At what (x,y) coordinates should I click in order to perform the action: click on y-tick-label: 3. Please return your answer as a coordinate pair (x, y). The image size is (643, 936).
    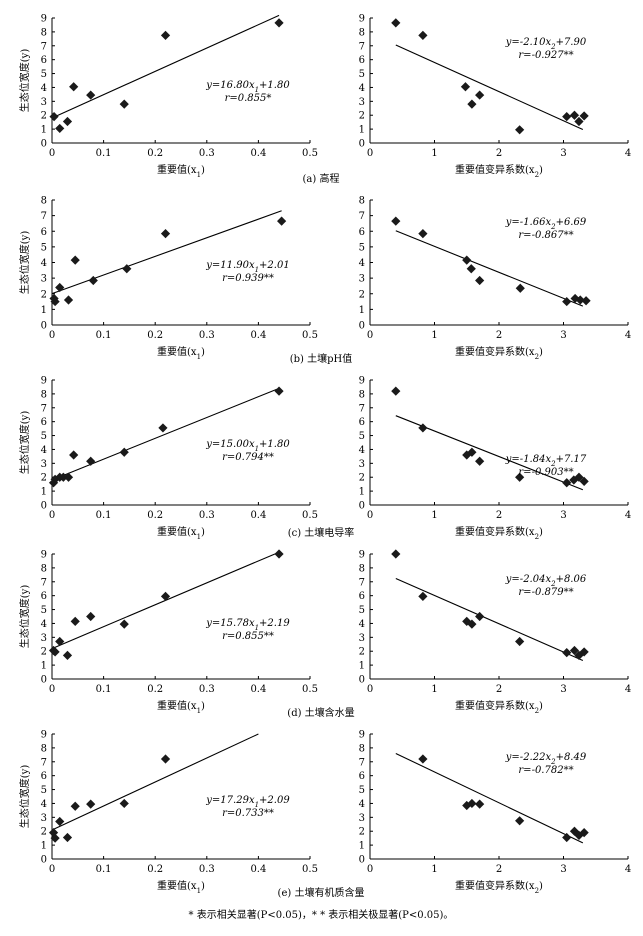
    Looking at the image, I should click on (44, 464).